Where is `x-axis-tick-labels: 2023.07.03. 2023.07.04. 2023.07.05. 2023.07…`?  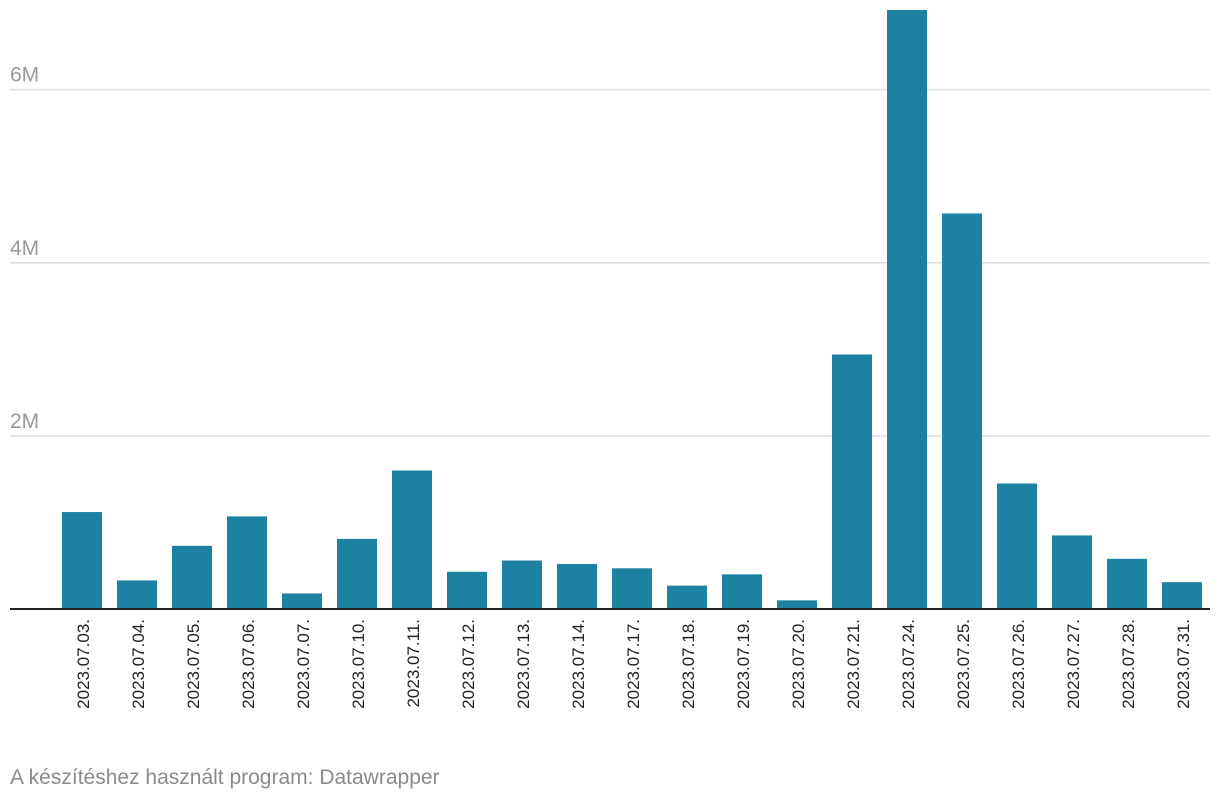 x-axis-tick-labels: 2023.07.03. 2023.07.04. 2023.07.05. 2023.07… is located at coordinates (633, 664).